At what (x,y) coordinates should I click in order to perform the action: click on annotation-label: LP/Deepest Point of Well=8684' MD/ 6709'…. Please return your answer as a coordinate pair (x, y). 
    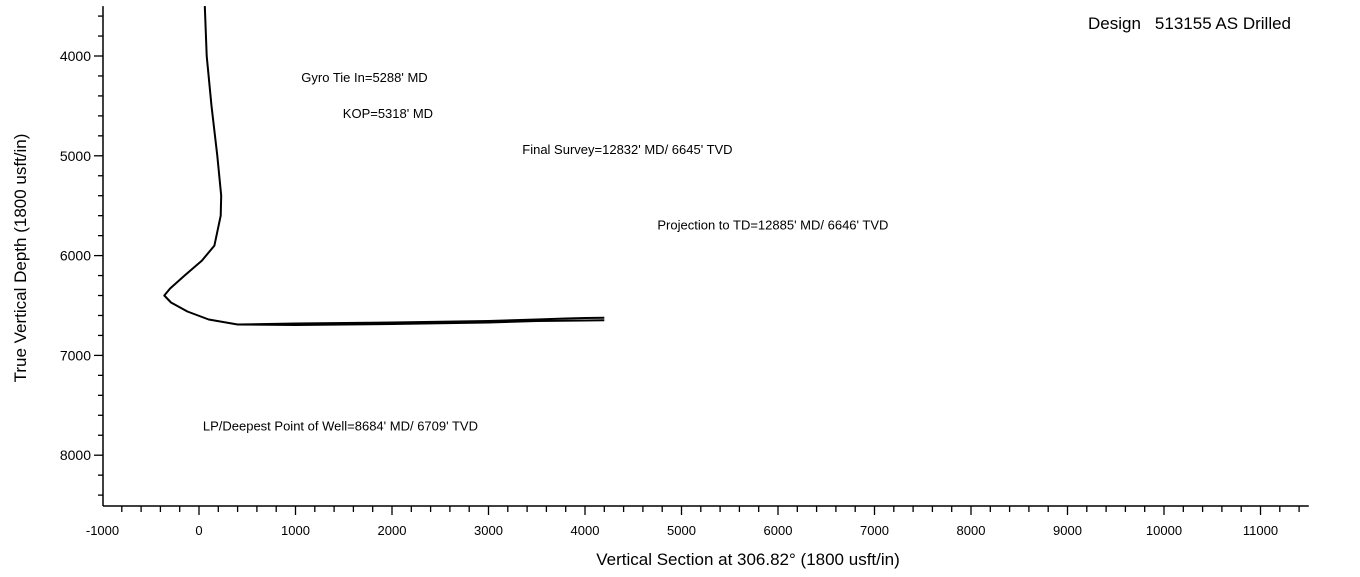
    Looking at the image, I should click on (340, 425).